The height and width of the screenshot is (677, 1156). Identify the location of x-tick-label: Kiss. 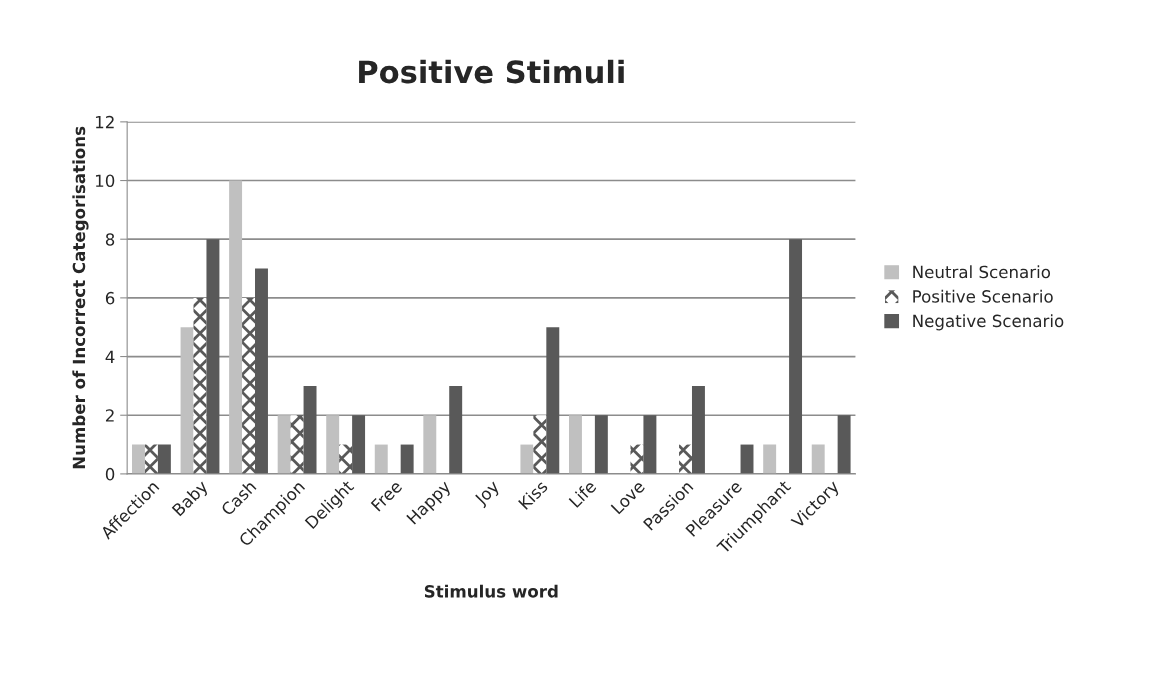
(533, 495).